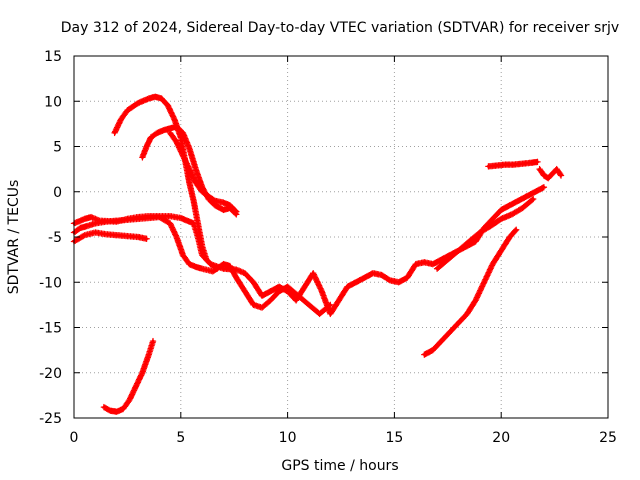  Describe the element at coordinates (501, 438) in the screenshot. I see `x-tick-label: 20` at that location.